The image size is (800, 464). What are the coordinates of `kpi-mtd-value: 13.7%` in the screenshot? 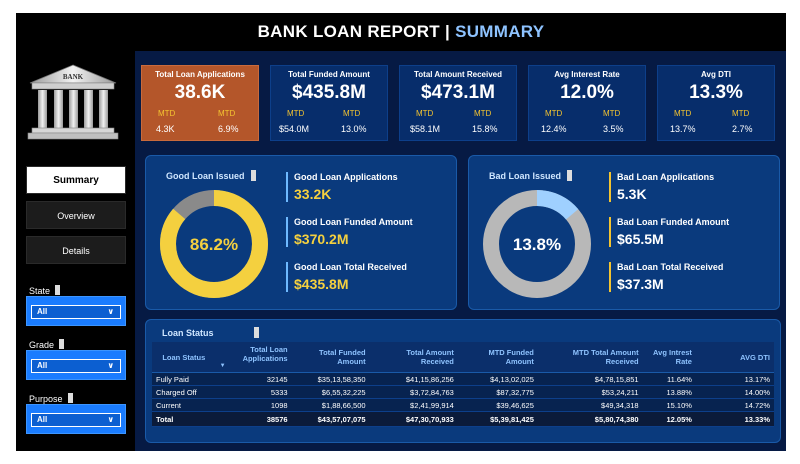 It's located at (683, 129).